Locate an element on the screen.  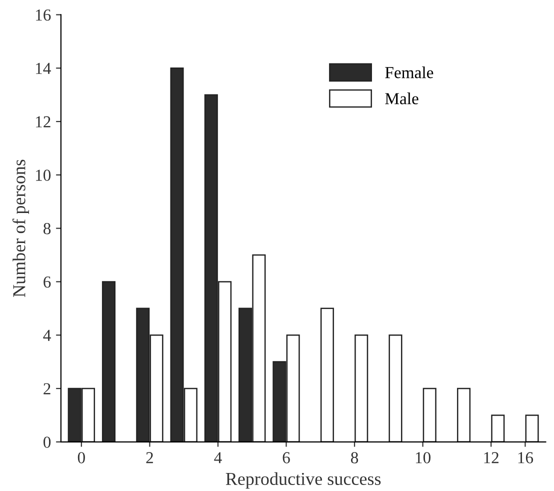
y-axis-title: Number of persons is located at coordinates (20, 228).